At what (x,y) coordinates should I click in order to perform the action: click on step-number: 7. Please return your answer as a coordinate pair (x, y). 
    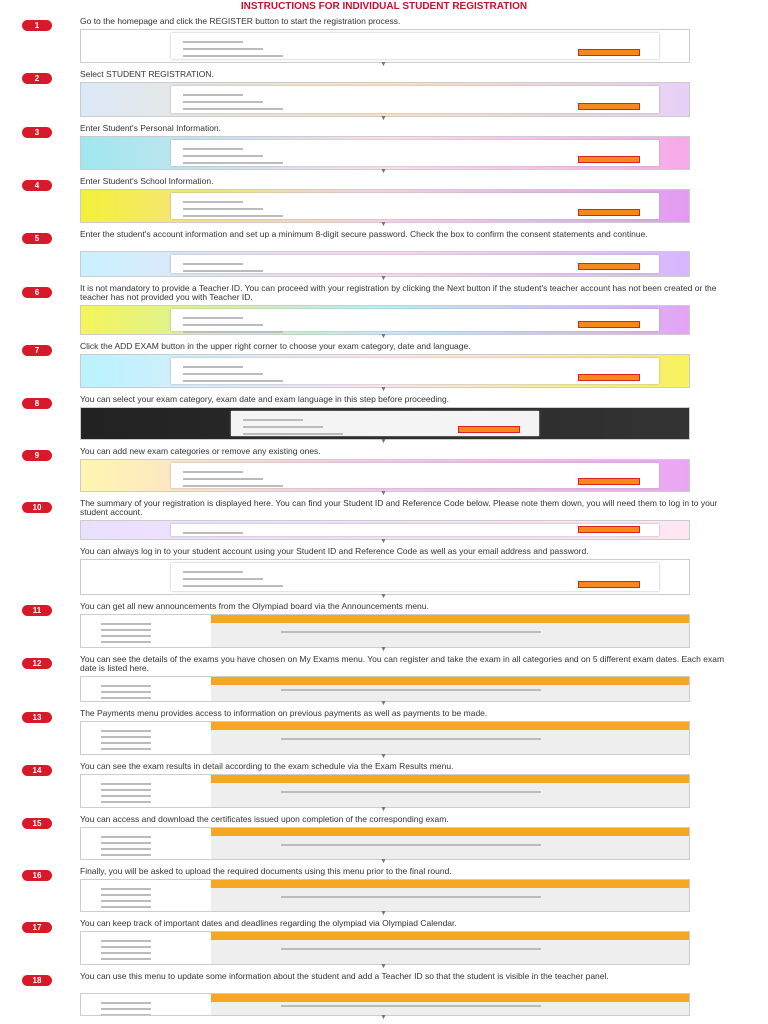
    Looking at the image, I should click on (37, 350).